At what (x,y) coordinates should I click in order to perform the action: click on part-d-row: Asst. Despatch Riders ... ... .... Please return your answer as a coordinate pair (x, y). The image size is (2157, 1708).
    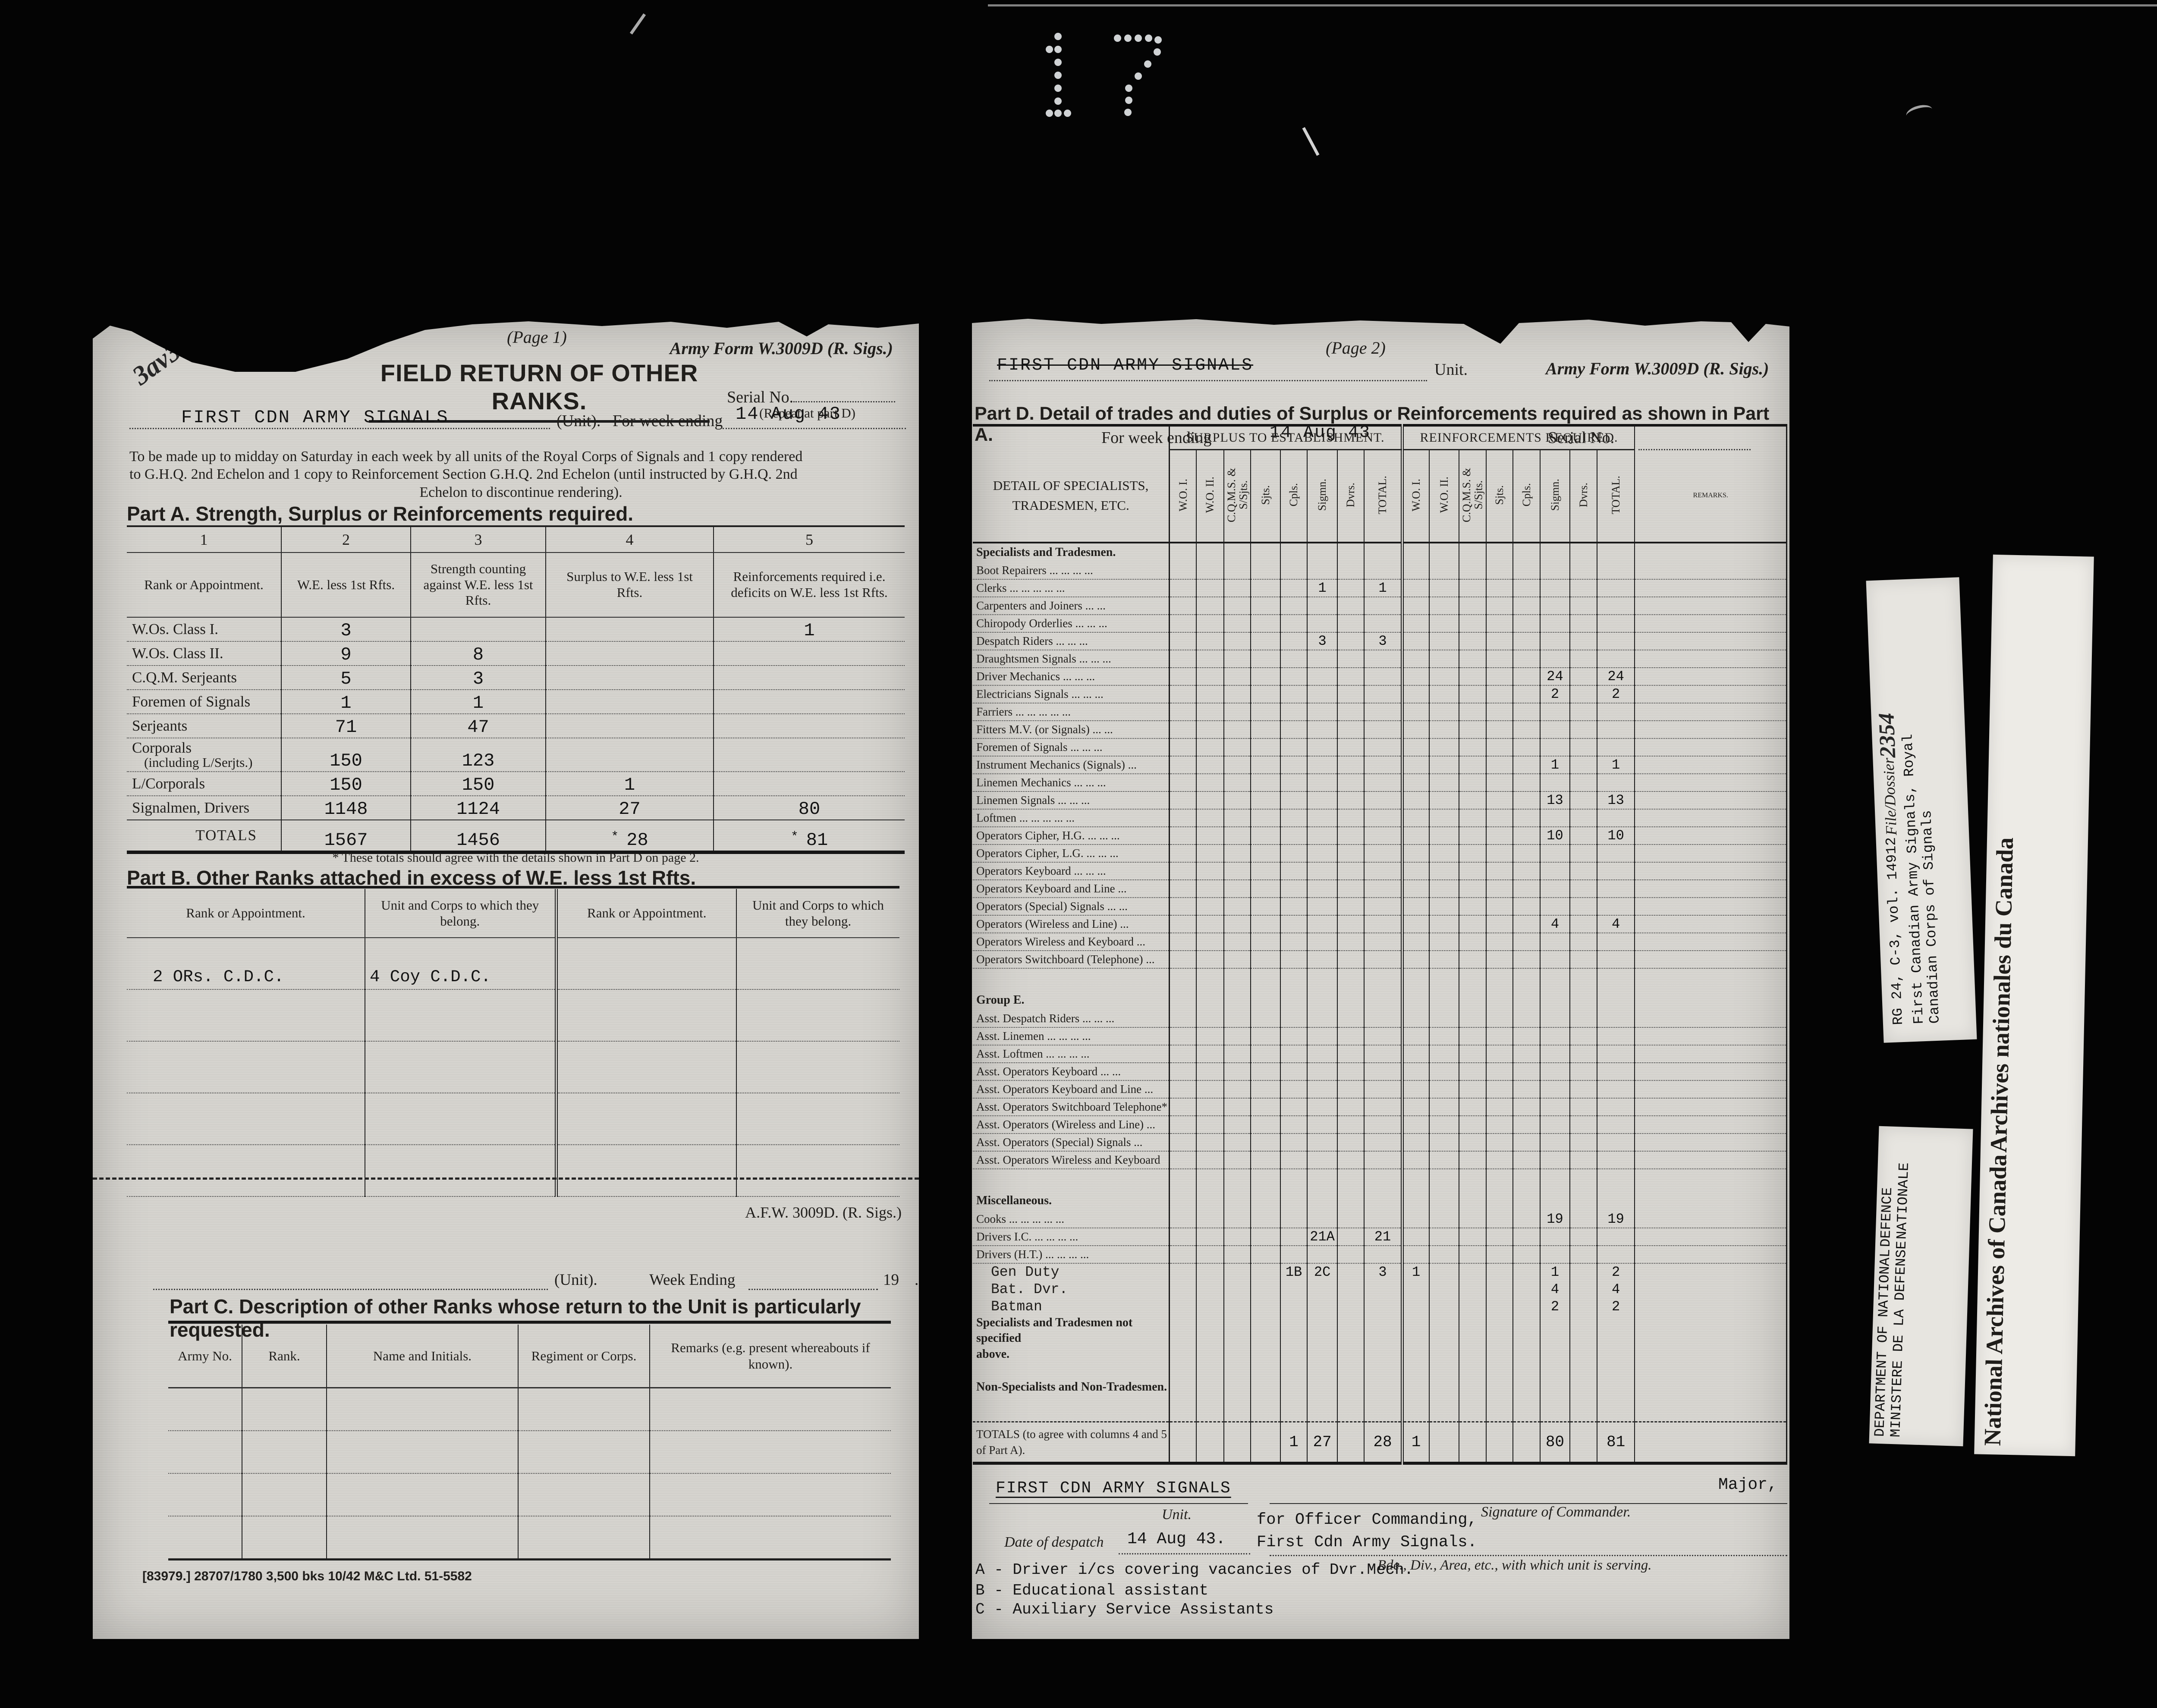
    Looking at the image, I should click on (1380, 1019).